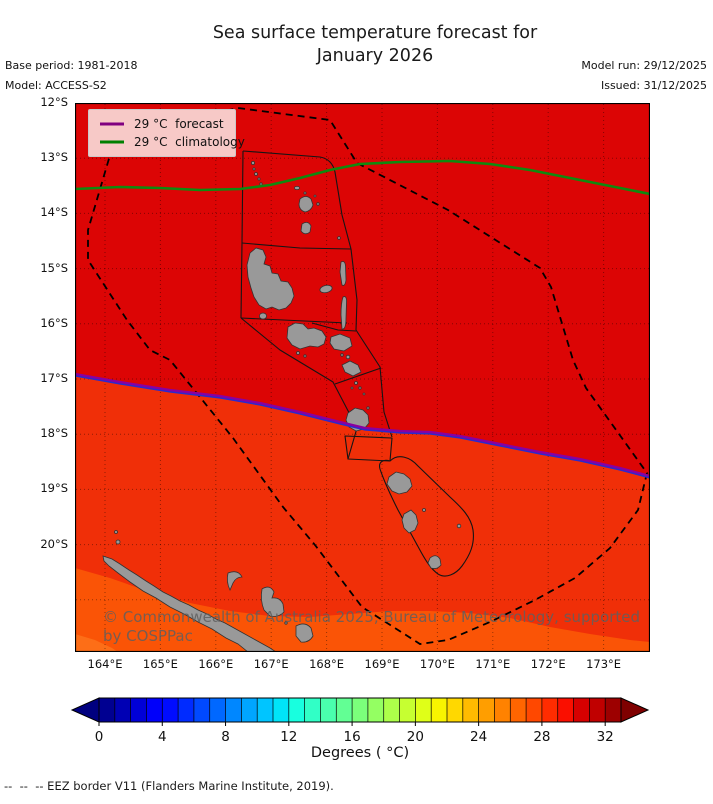 The image size is (713, 804). What do you see at coordinates (71, 76) in the screenshot?
I see `meta-left: Base period: 1981-2018 Model: ACCESS-S2` at bounding box center [71, 76].